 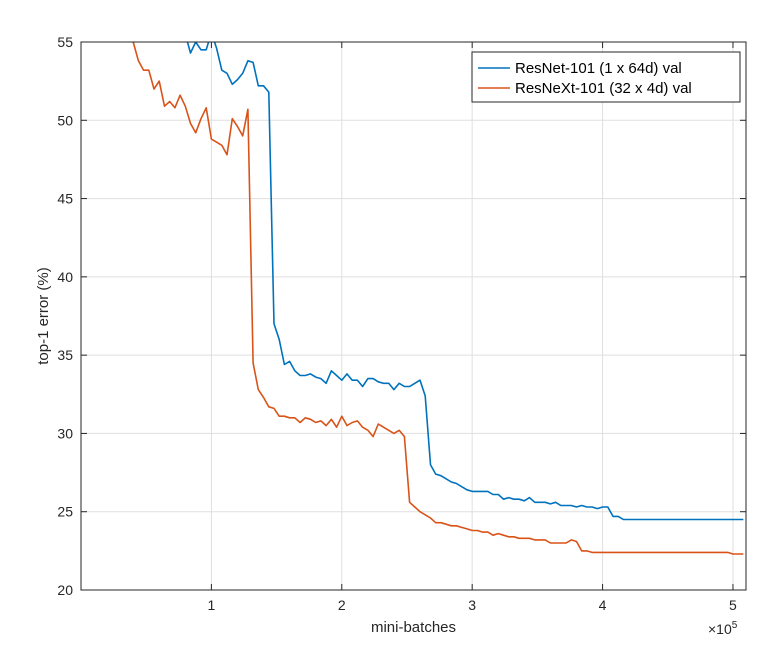 What do you see at coordinates (413, 627) in the screenshot?
I see `x-axis-label: mini-batches` at bounding box center [413, 627].